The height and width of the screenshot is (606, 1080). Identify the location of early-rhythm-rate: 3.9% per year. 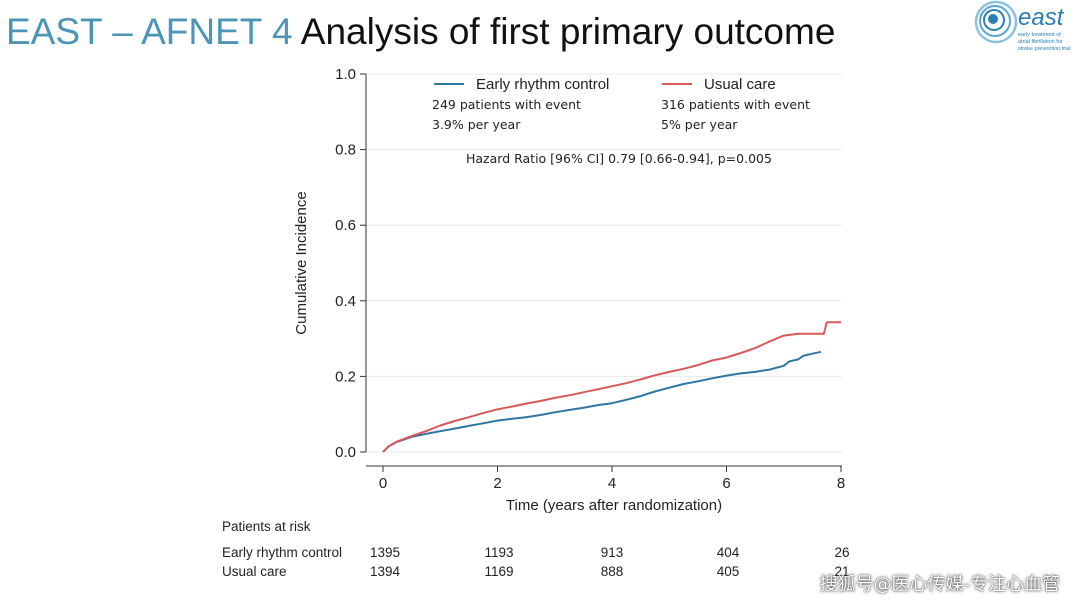
(476, 124).